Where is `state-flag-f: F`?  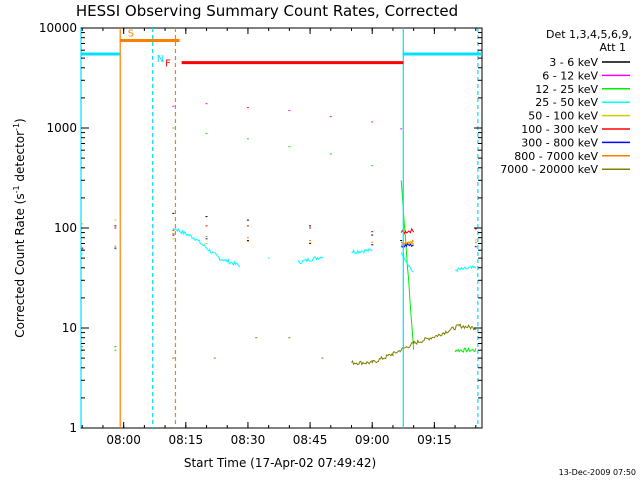 state-flag-f: F is located at coordinates (168, 64).